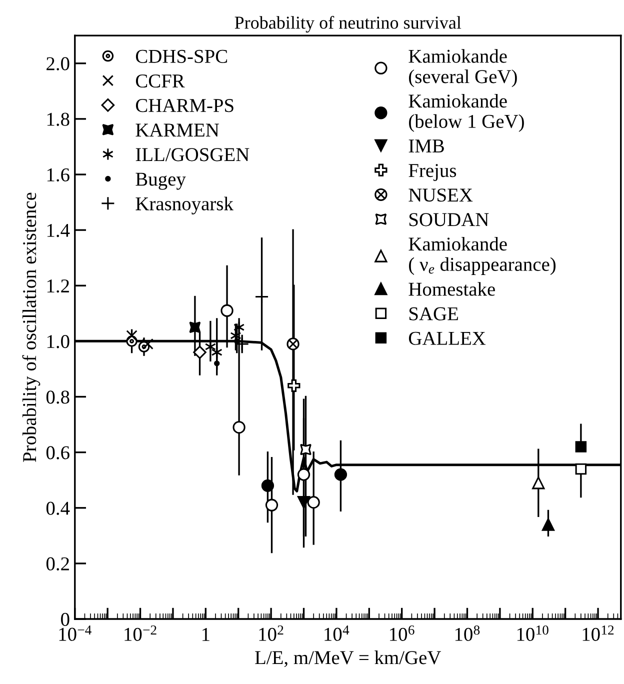 The image size is (624, 684). Describe the element at coordinates (182, 56) in the screenshot. I see `legend-label: CDHS-SPC` at that location.